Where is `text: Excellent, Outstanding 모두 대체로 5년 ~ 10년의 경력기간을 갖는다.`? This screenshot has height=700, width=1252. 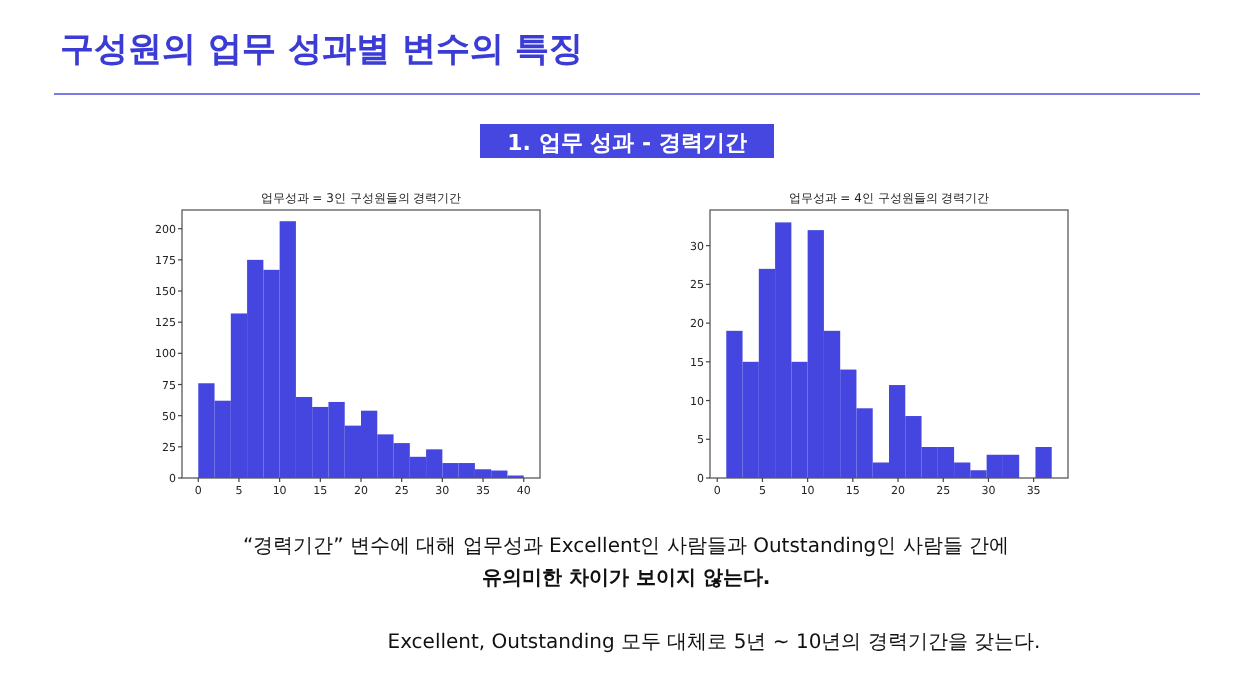
text: Excellent, Outstanding 모두 대체로 5년 ~ 10년의 경력기간을 갖는다. is located at coordinates (714, 643).